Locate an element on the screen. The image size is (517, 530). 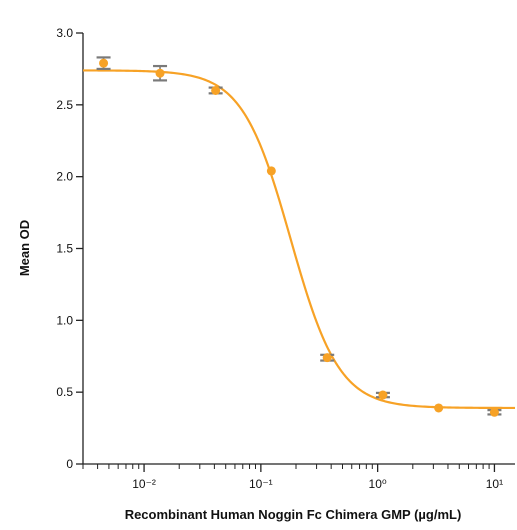
x-tick-label: 10⁻¹ is located at coordinates (261, 484).